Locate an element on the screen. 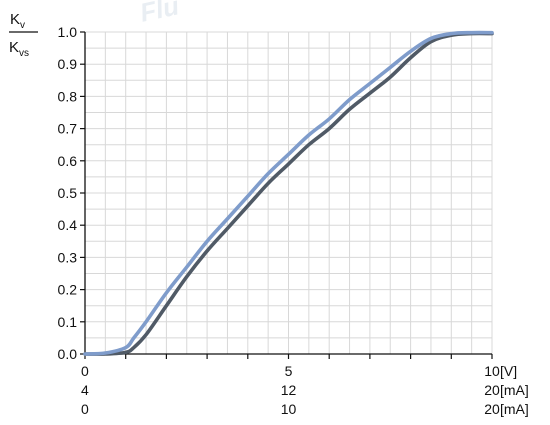 Image resolution: width=550 pixels, height=425 pixels. x-unit-label: [V] is located at coordinates (508, 371).